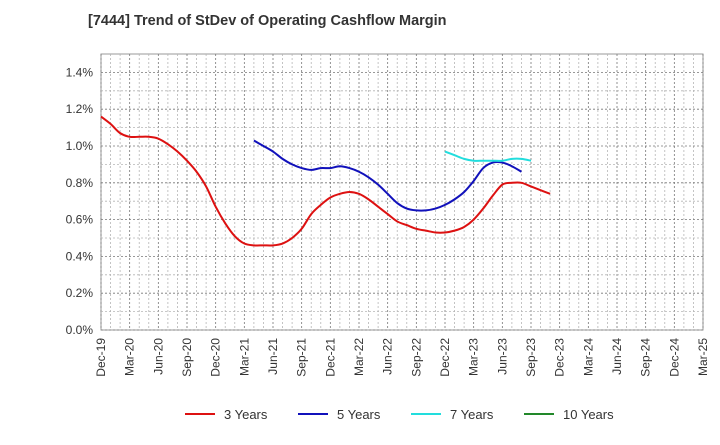  Describe the element at coordinates (472, 414) in the screenshot. I see `legend-label-7-years: 7 Years` at that location.